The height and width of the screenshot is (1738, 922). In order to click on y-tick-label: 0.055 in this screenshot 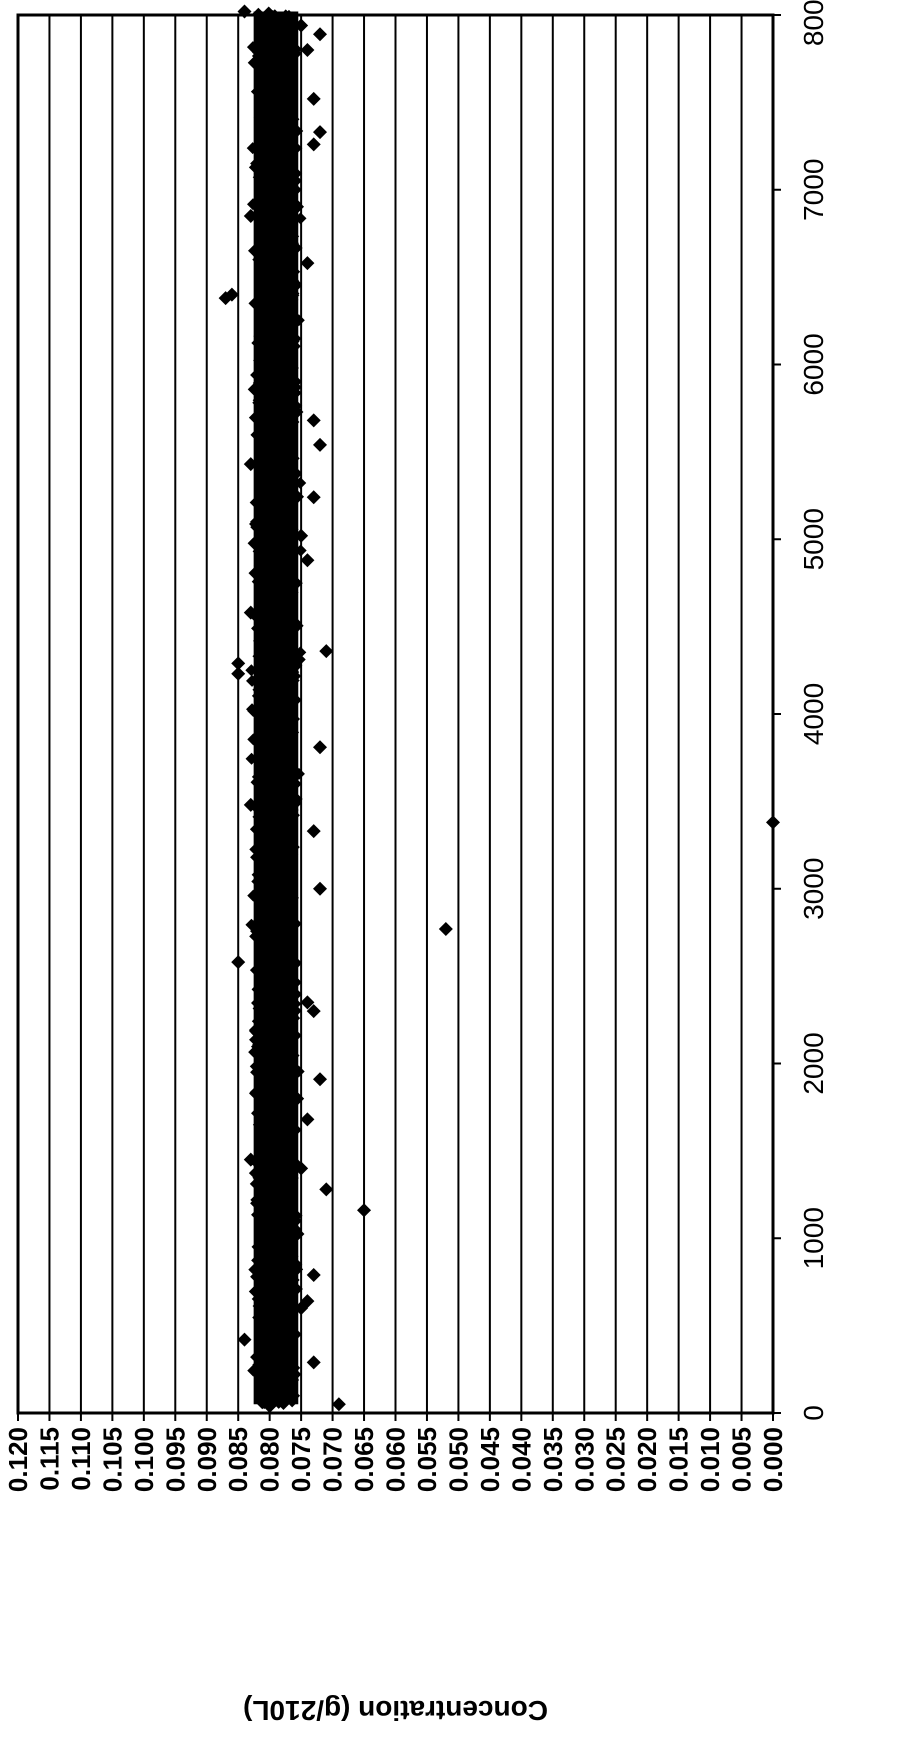, I will do `click(427, 1459)`.